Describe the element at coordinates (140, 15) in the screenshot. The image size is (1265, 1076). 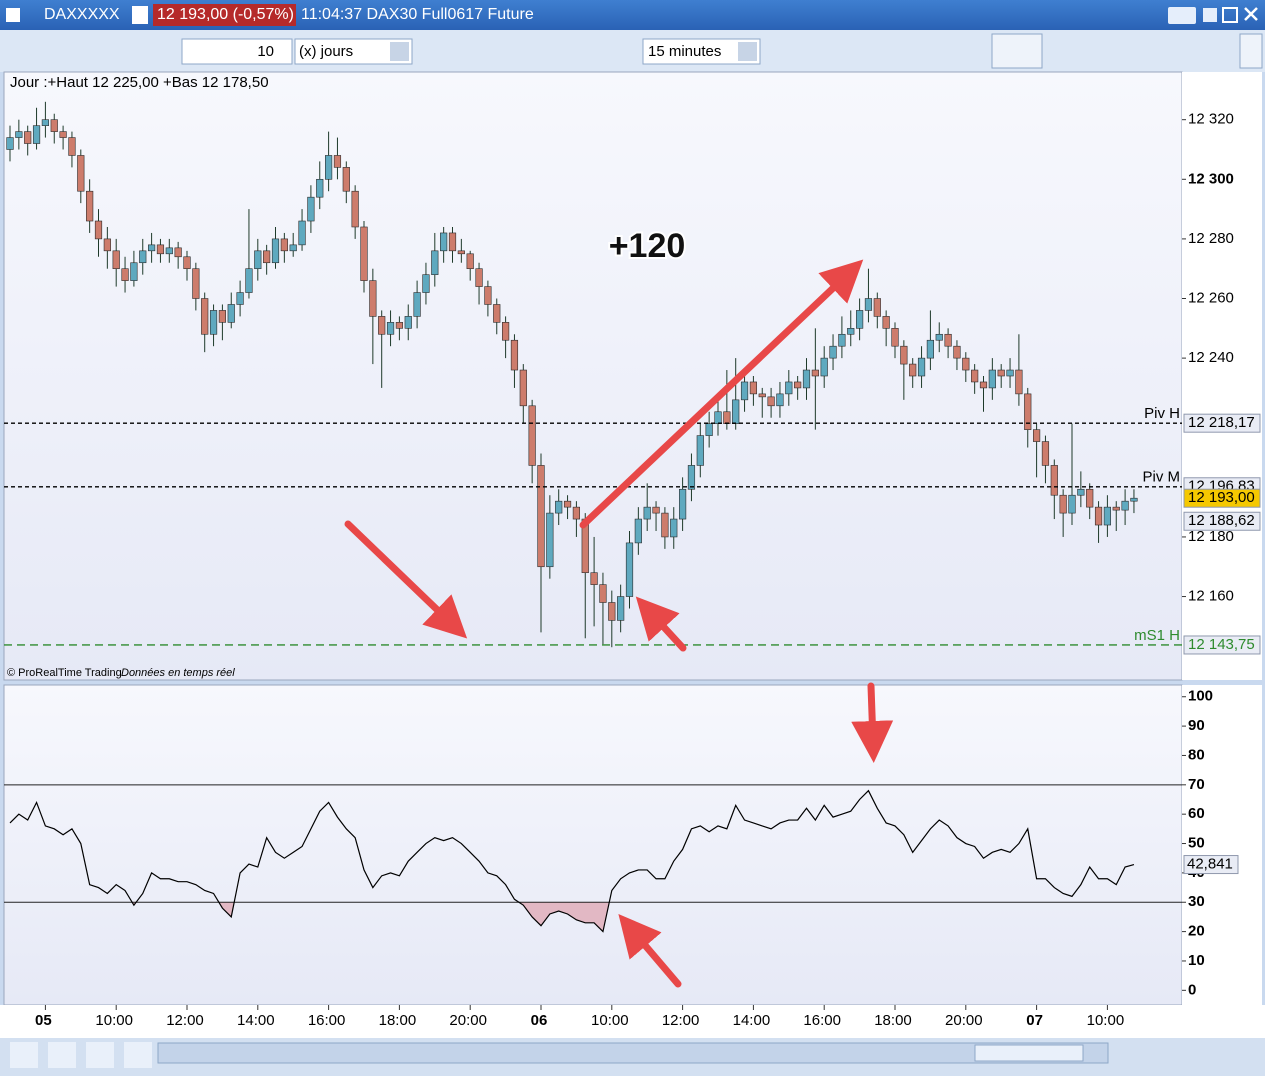
I see `info-icon` at that location.